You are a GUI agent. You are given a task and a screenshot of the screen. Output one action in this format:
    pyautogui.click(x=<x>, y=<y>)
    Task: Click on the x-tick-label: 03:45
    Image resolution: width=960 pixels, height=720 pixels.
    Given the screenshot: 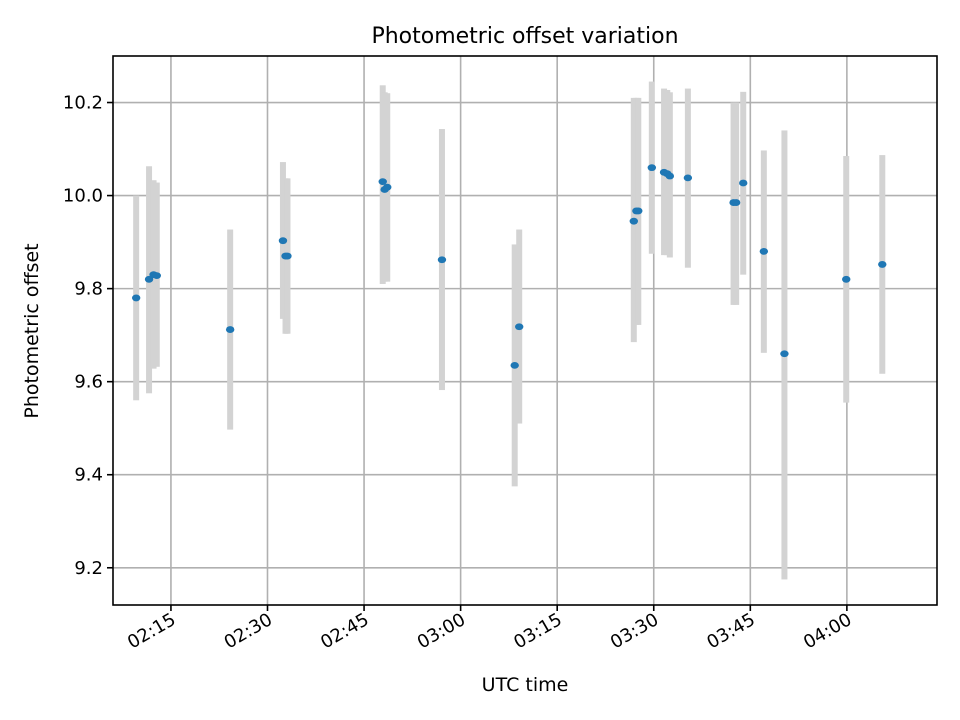 What is the action you would take?
    pyautogui.click(x=730, y=631)
    